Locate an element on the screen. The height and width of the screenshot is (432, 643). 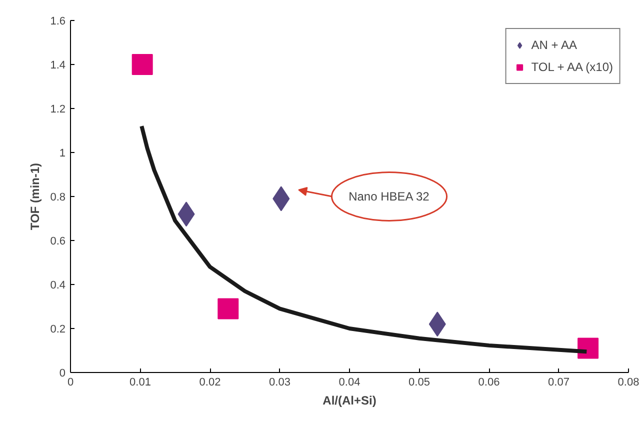
x-axis-title: Al/(Al+Si) is located at coordinates (349, 401).